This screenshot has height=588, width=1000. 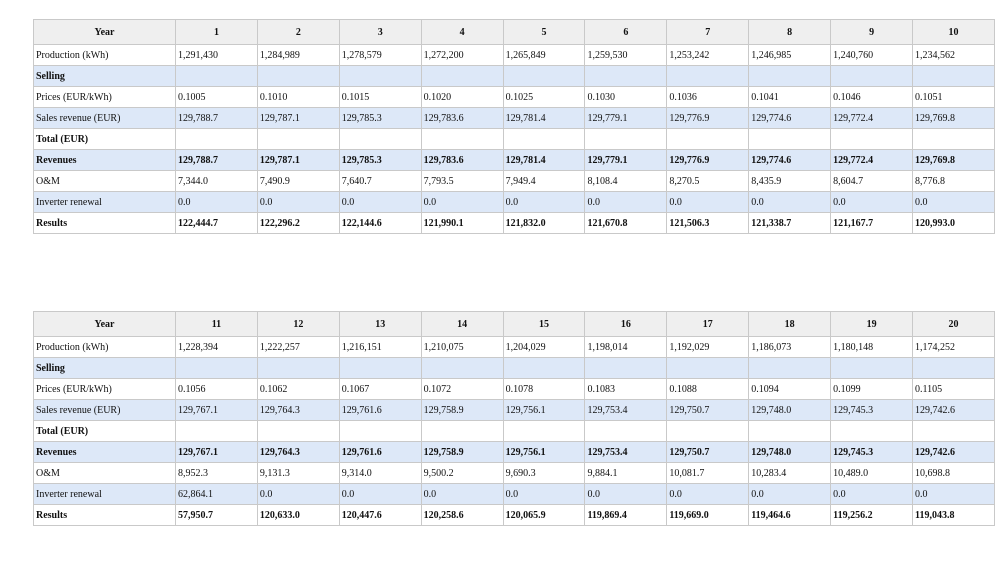 I want to click on cell: 7,949.4, so click(x=544, y=181).